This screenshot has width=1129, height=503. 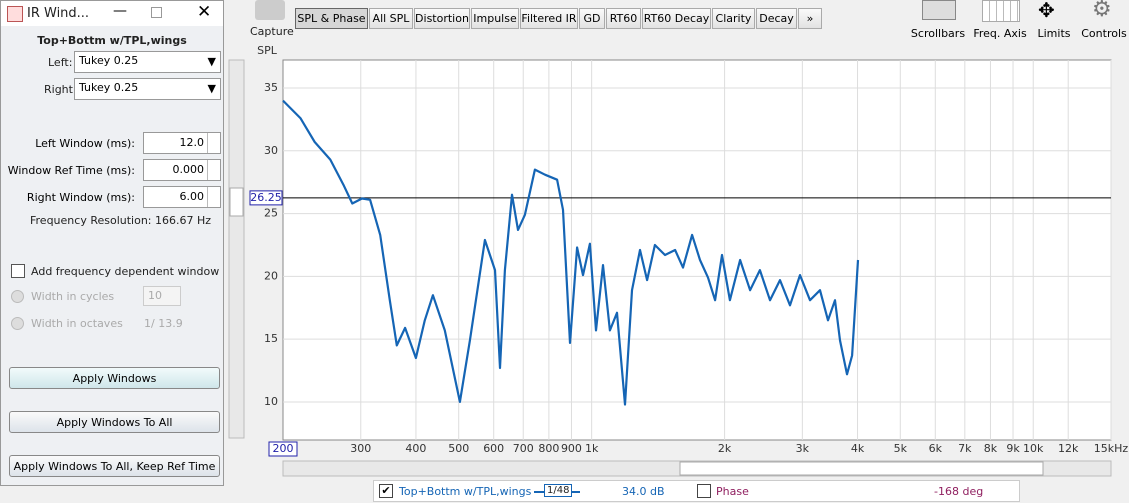 I want to click on checkbox: ✔, so click(x=386, y=491).